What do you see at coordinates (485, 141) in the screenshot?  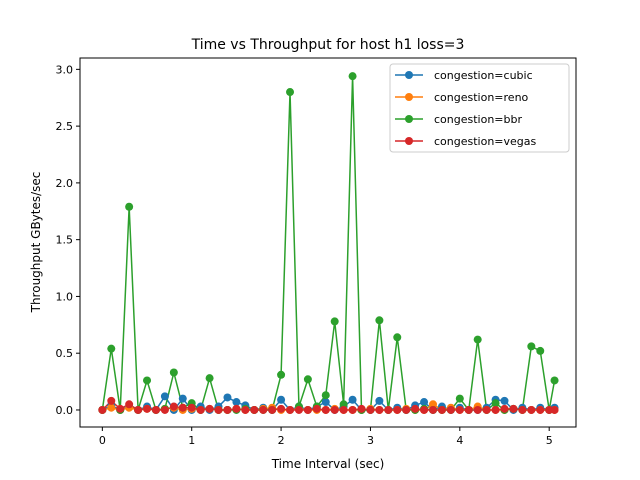 I see `legend-label: congestion=vegas` at bounding box center [485, 141].